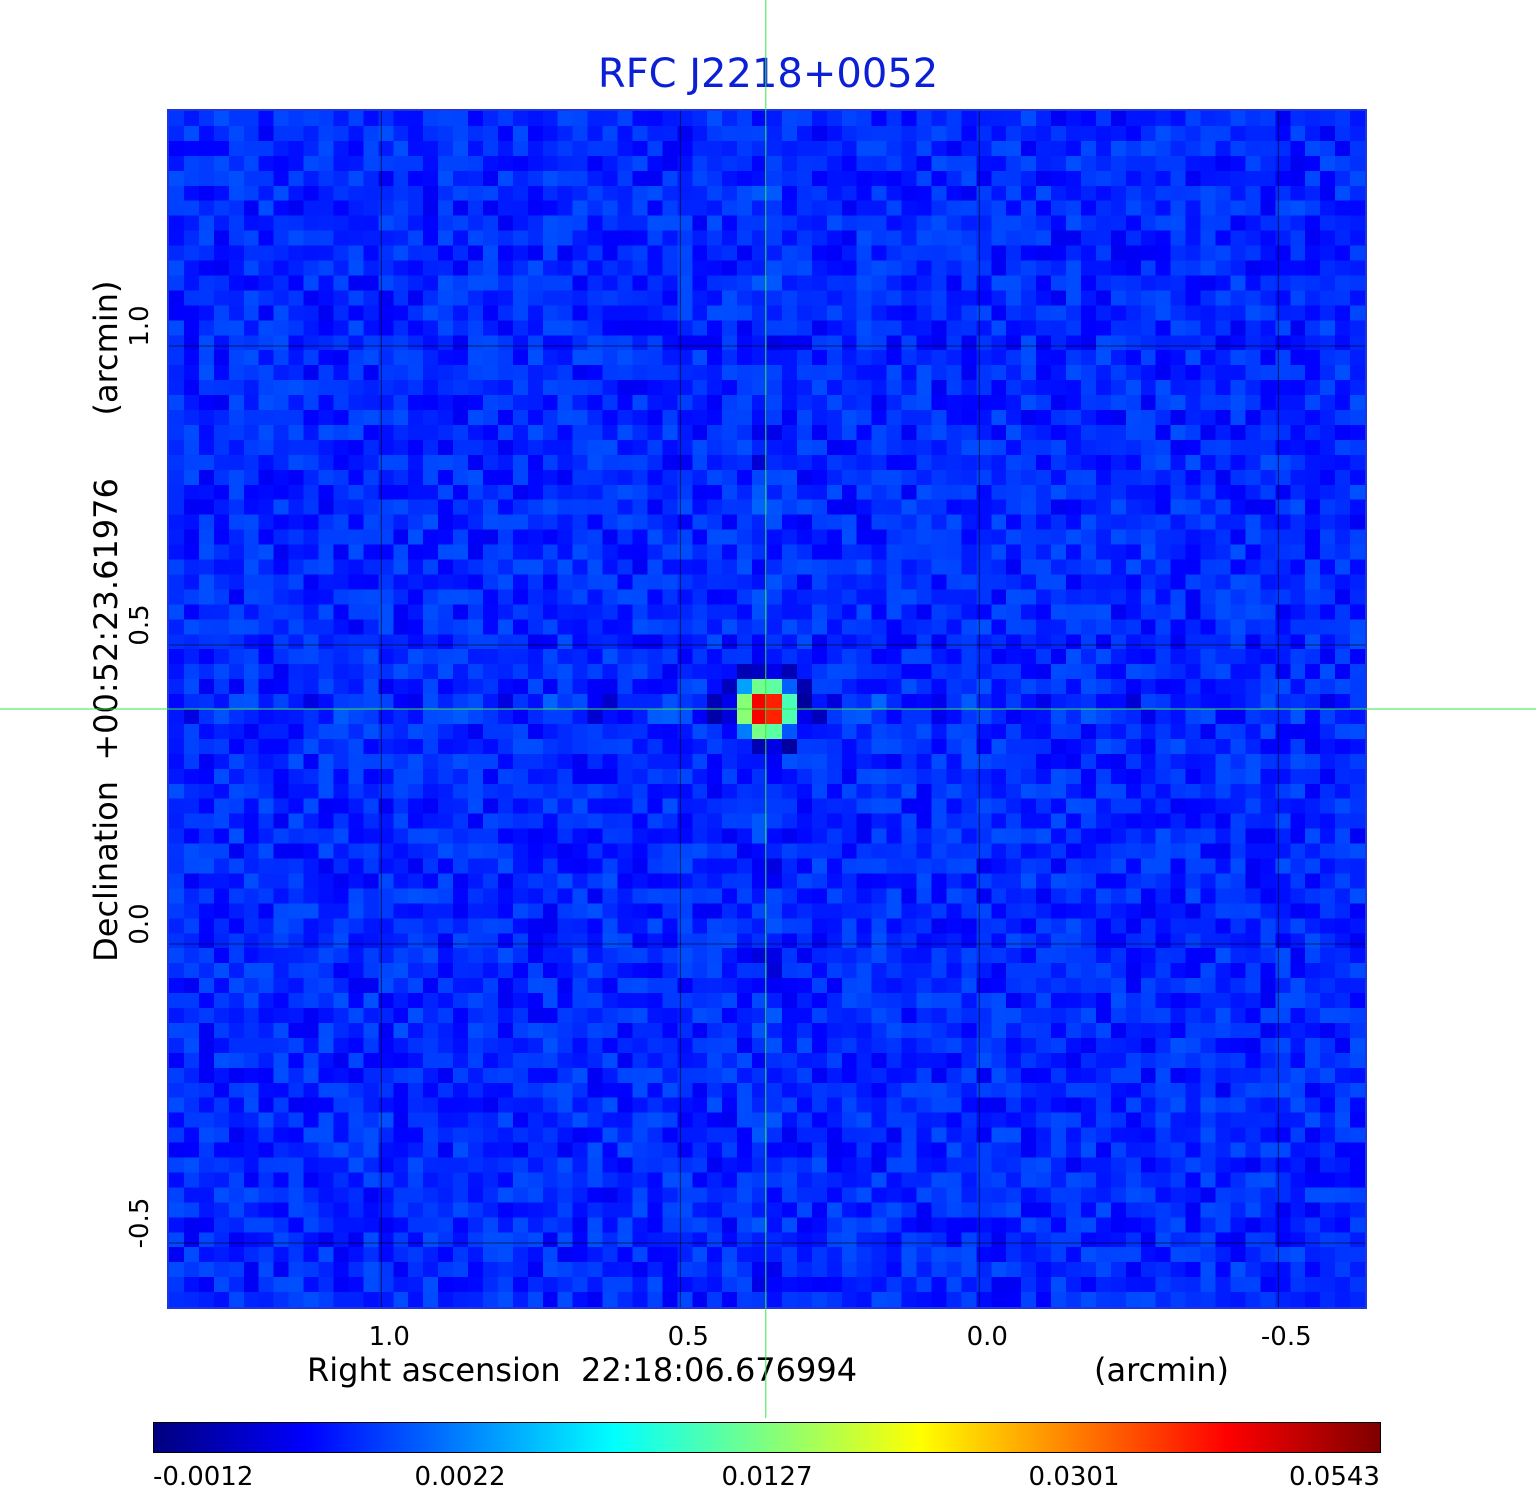 This screenshot has height=1511, width=1536. What do you see at coordinates (767, 1437) in the screenshot?
I see `colorbar` at bounding box center [767, 1437].